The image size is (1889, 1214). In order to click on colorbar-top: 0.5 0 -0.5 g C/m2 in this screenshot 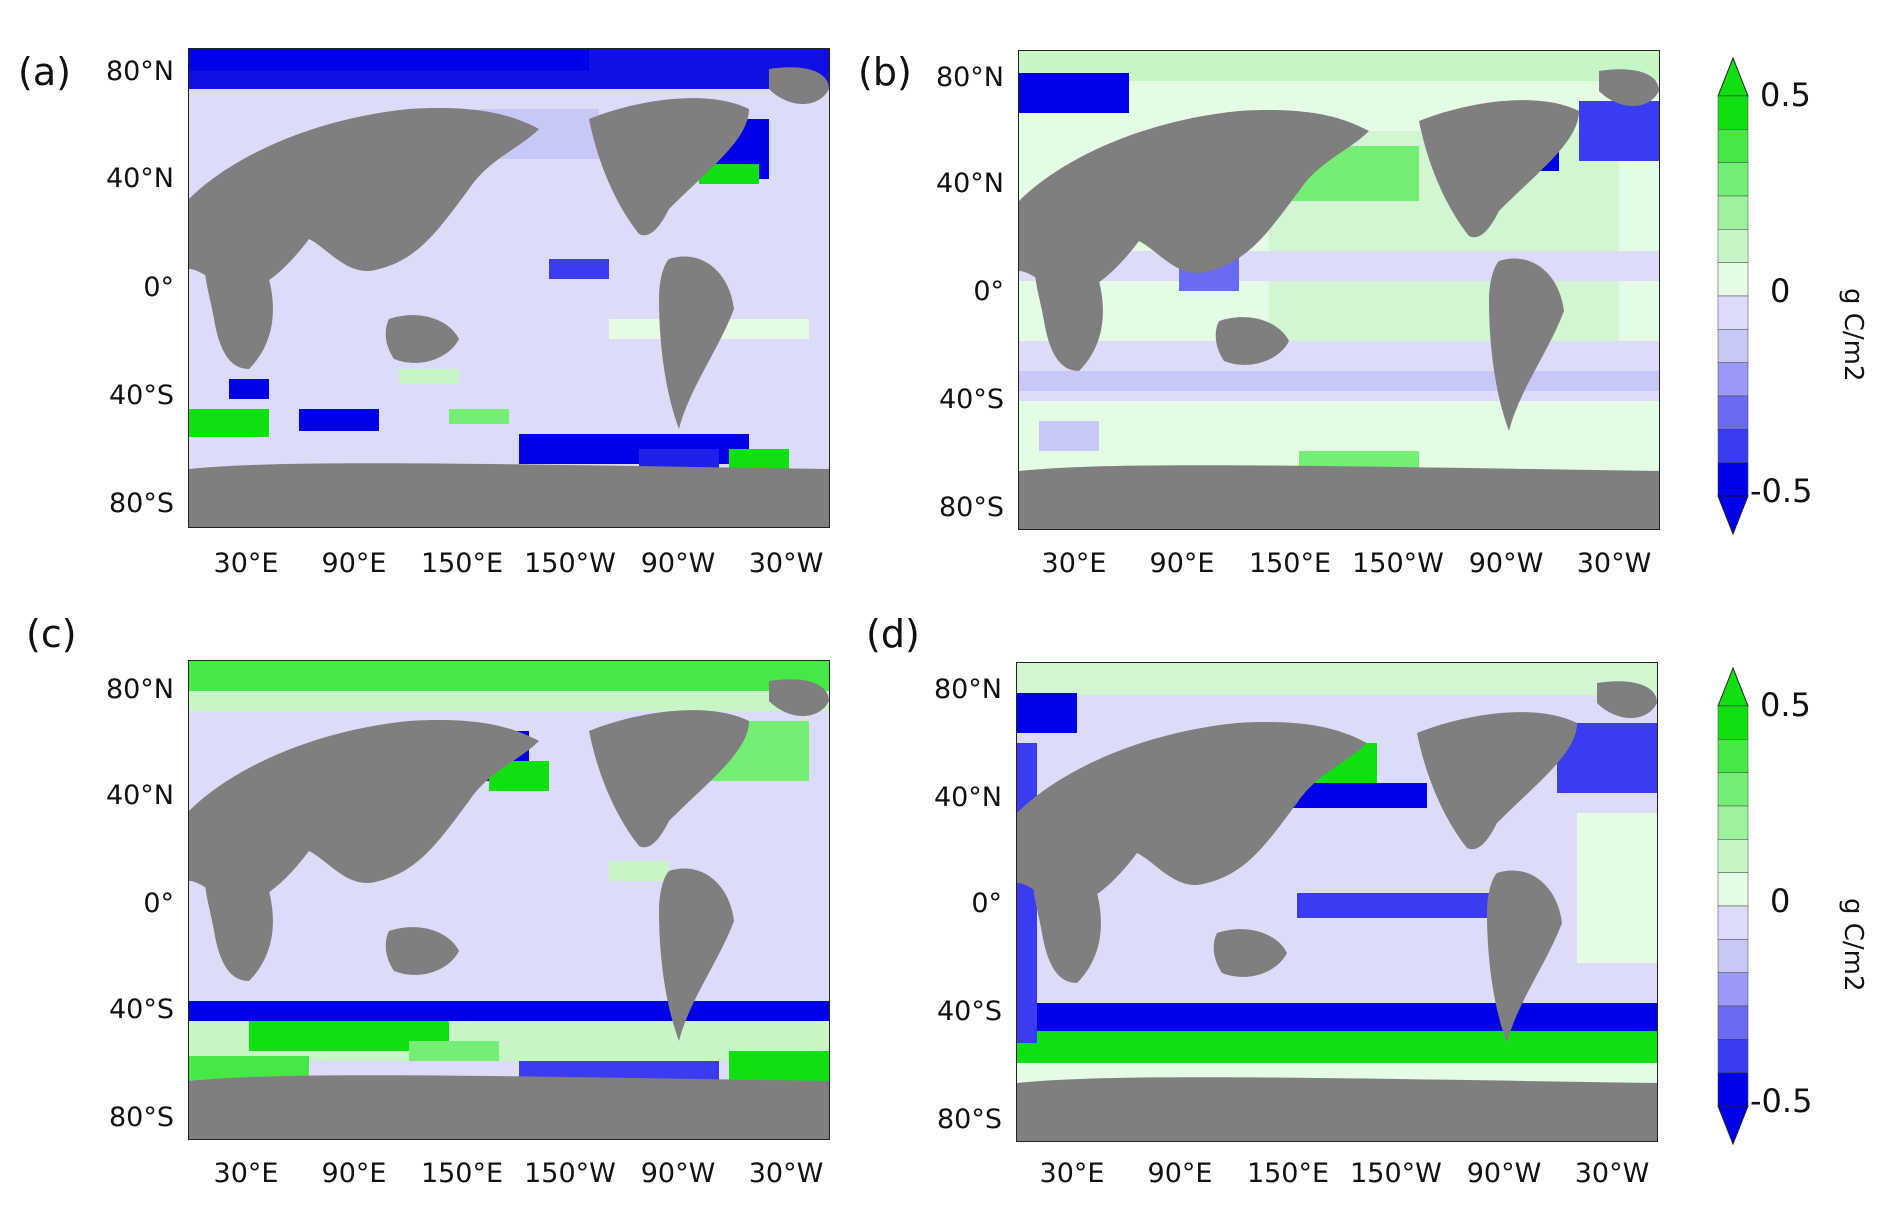, I will do `click(1784, 296)`.